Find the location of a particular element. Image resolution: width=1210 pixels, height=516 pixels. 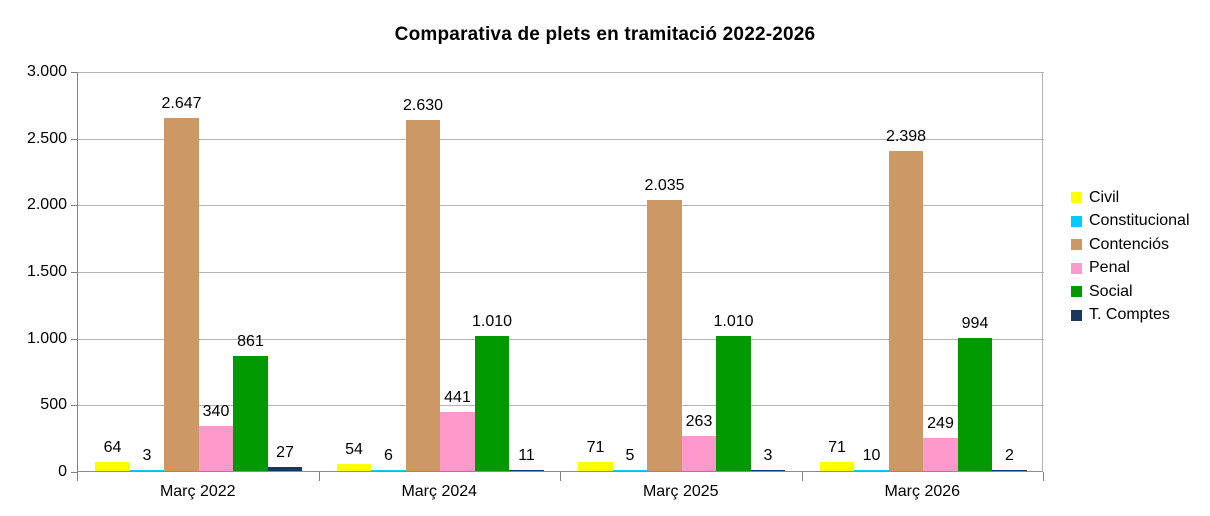

bar-constitucional-mar-2026 is located at coordinates (871, 470).